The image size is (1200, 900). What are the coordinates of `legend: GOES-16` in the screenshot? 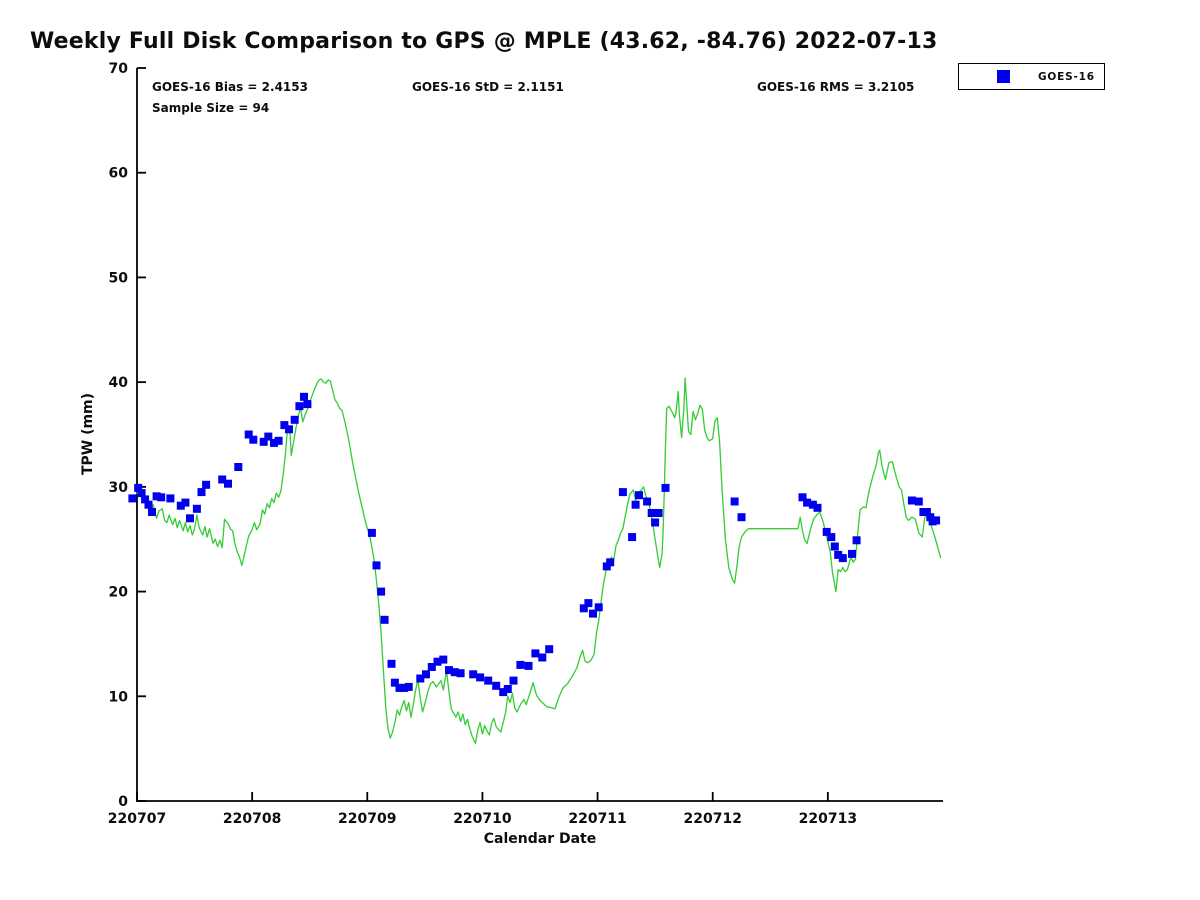 It's located at (1031, 76).